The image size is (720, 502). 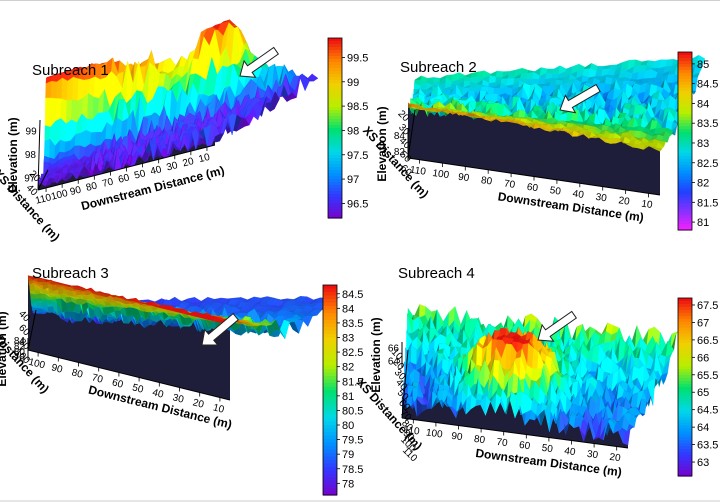 What do you see at coordinates (32, 132) in the screenshot?
I see `z-tick-label: 99` at bounding box center [32, 132].